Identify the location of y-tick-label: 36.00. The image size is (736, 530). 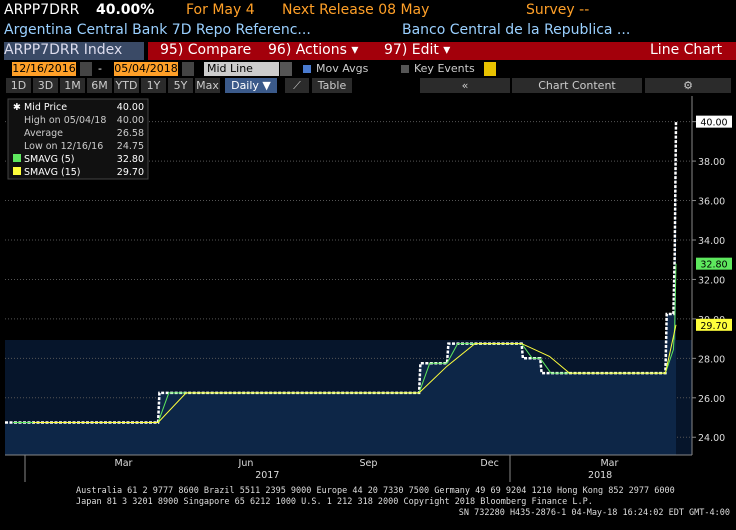
(711, 202).